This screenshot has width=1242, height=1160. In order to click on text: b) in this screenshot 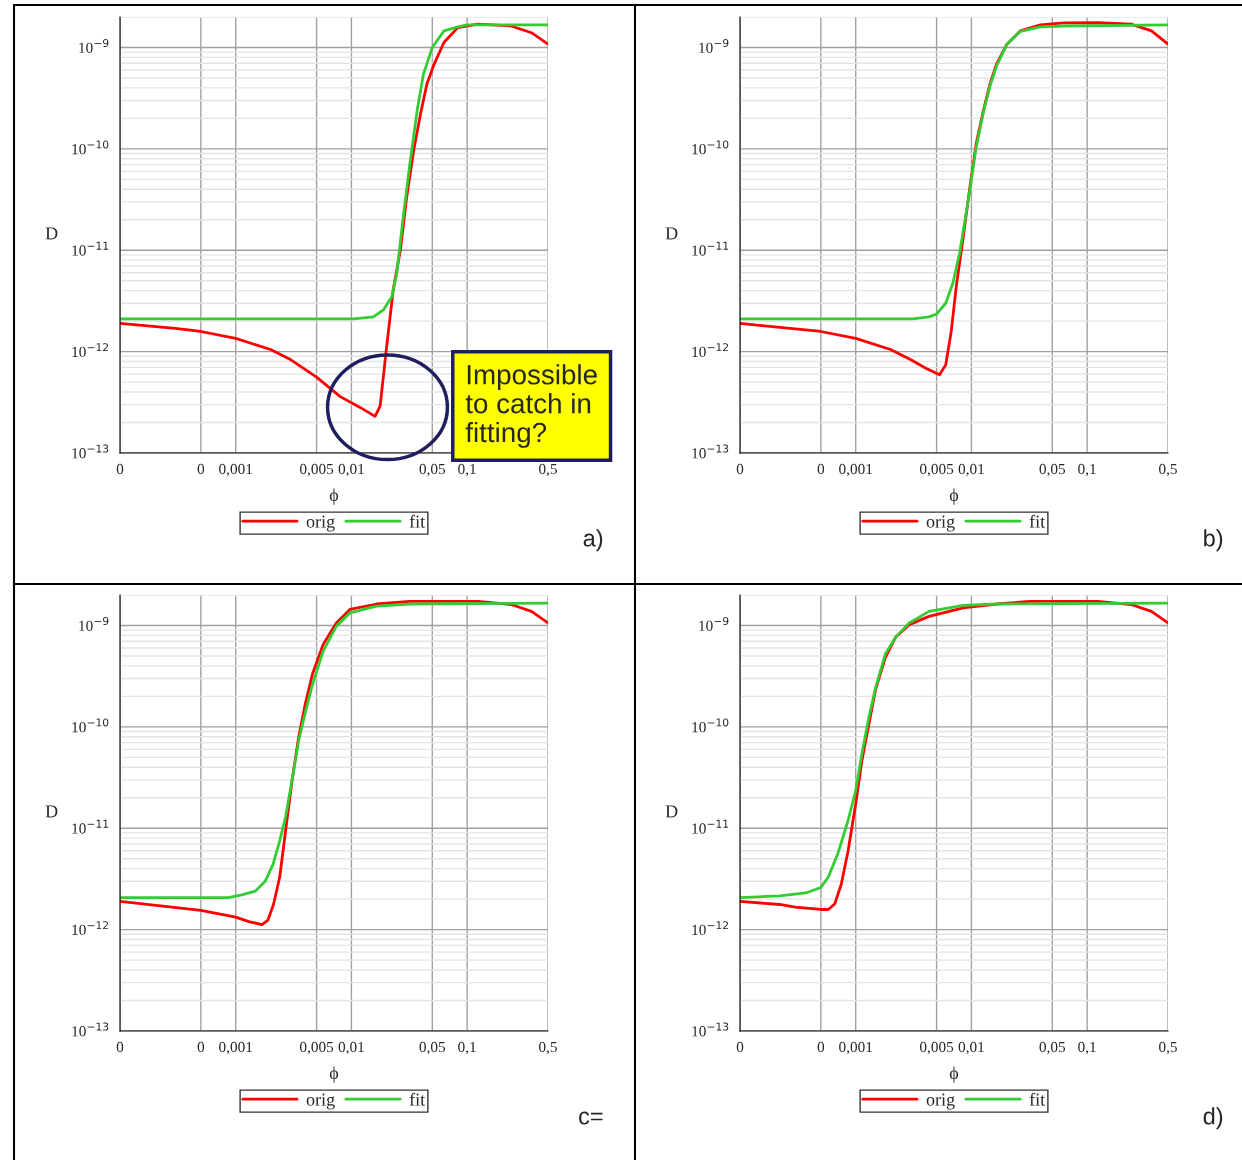, I will do `click(1213, 540)`.